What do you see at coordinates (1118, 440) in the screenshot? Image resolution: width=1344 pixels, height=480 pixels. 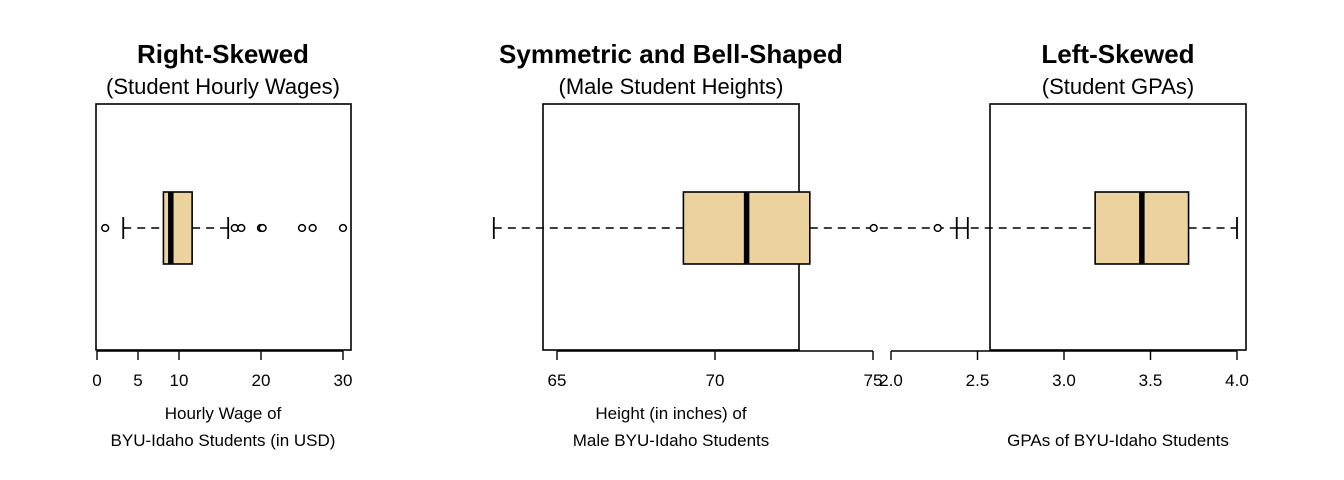 I see `x-axis-label-line-2: GPAs of BYU-Idaho Students` at bounding box center [1118, 440].